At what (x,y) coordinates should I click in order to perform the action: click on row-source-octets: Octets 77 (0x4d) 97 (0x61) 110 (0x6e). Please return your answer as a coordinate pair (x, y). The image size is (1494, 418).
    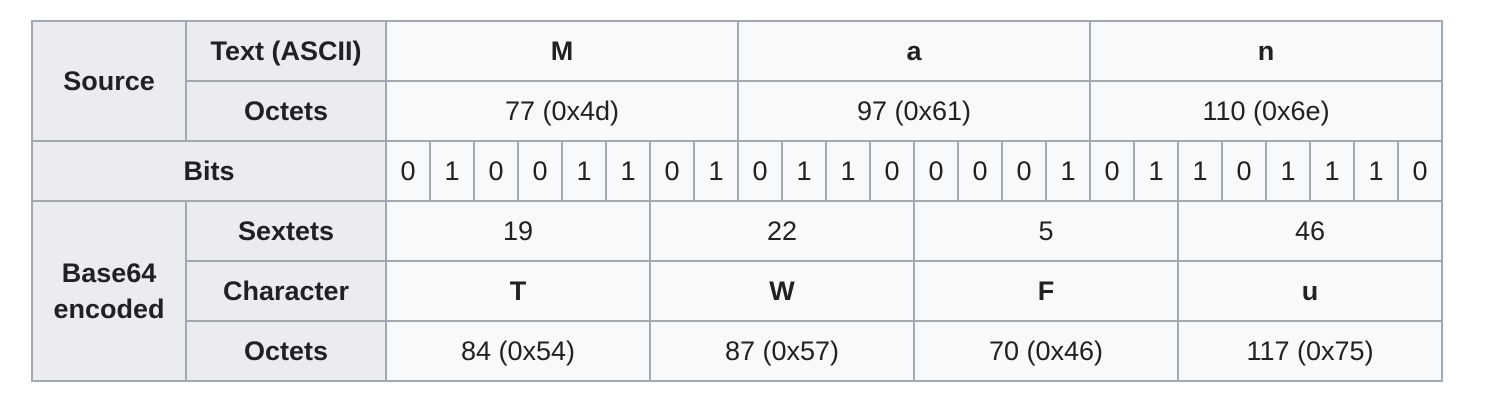
    Looking at the image, I should click on (738, 111).